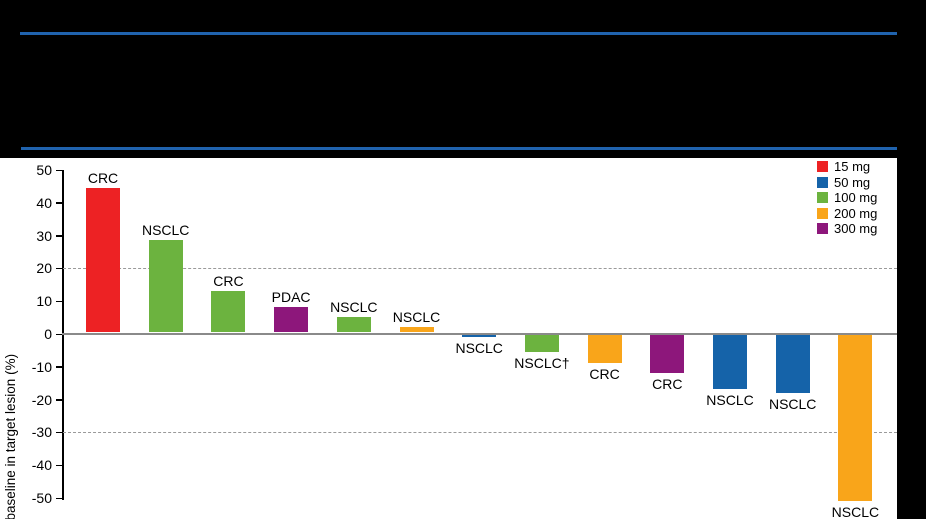 The image size is (926, 519). What do you see at coordinates (44, 170) in the screenshot?
I see `y-tick-label: 50` at bounding box center [44, 170].